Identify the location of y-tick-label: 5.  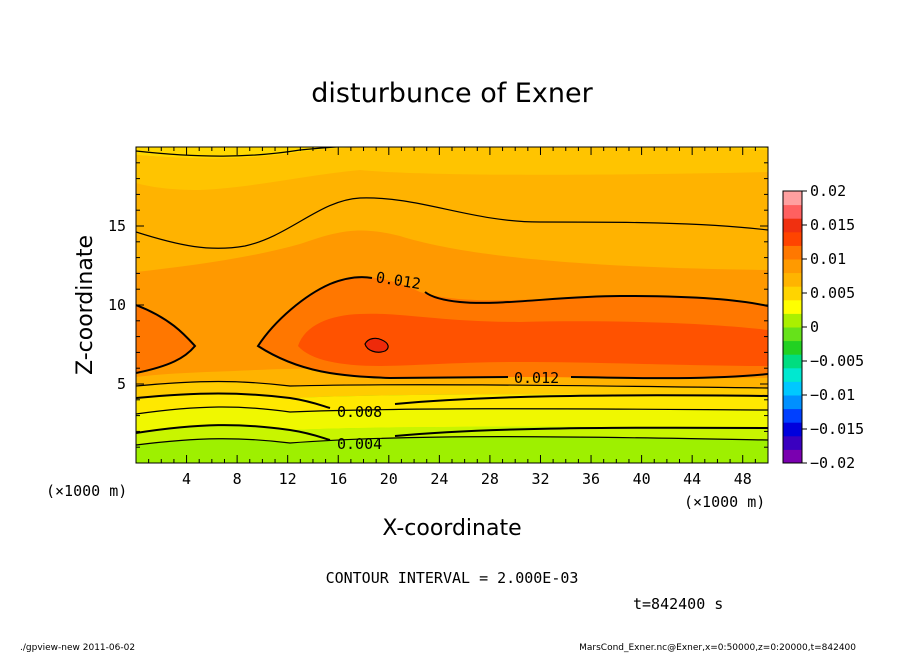
(121, 384).